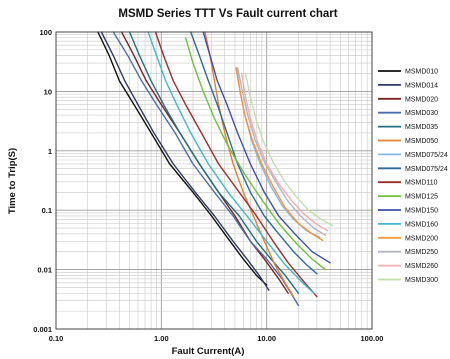  Describe the element at coordinates (45, 32) in the screenshot. I see `y-tick-label: 100` at that location.